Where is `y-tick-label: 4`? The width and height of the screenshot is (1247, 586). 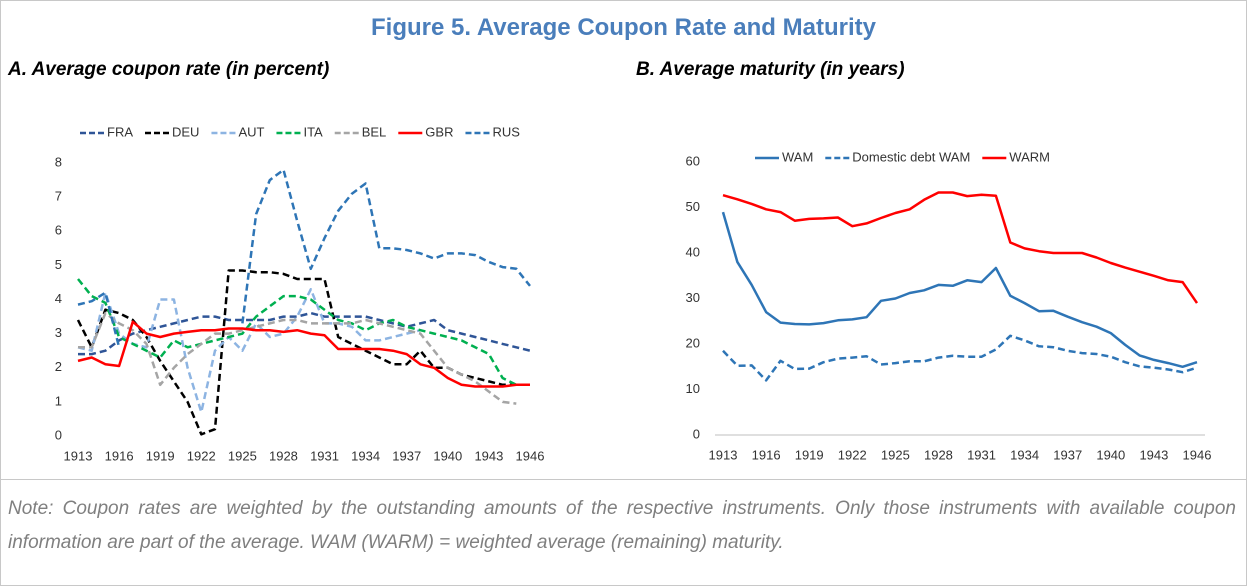
y-tick-label: 4 is located at coordinates (58, 298).